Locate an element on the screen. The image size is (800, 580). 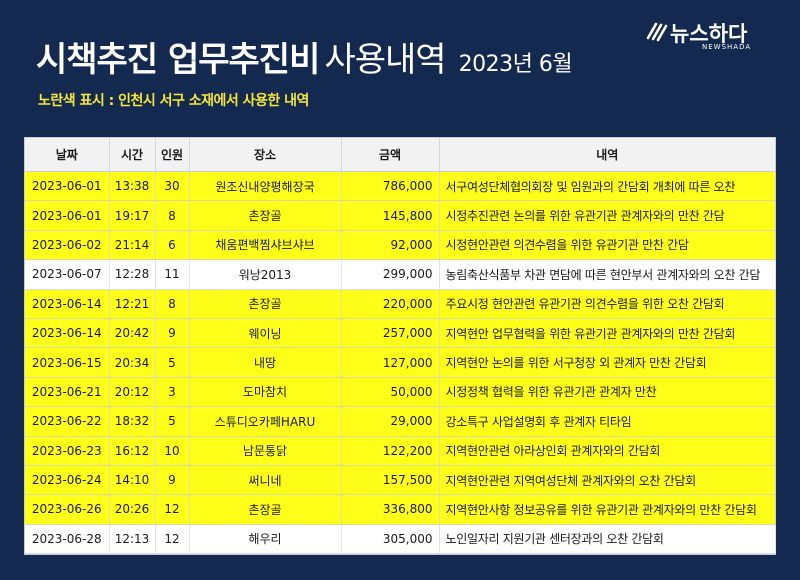
cell-time: 19:17 is located at coordinates (132, 215).